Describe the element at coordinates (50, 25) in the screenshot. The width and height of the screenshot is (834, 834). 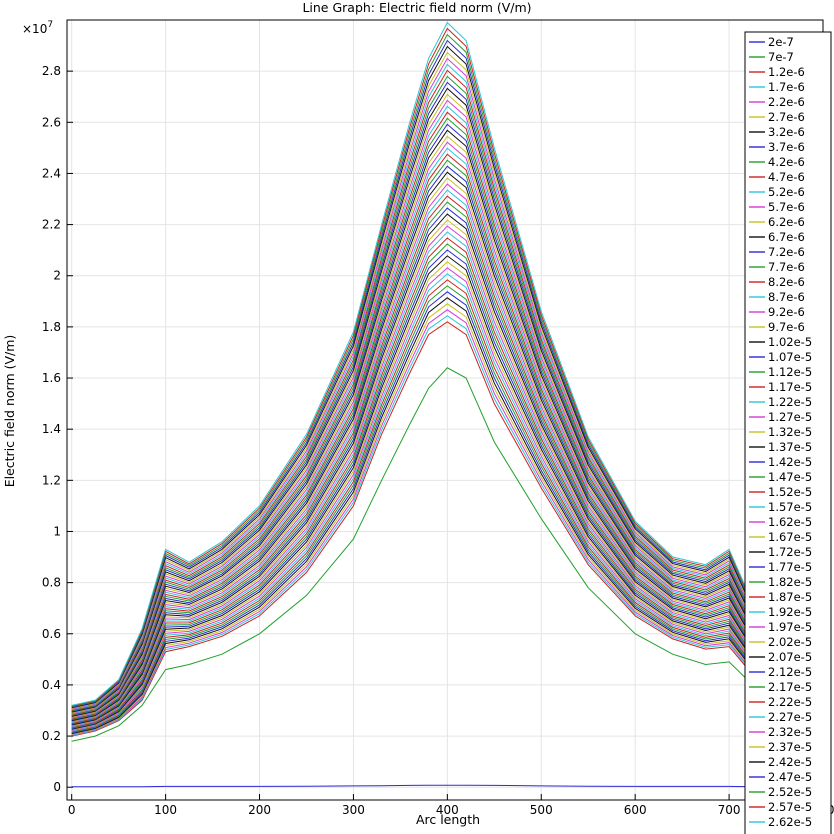
I see `y-multiplier-exponent: 7` at that location.